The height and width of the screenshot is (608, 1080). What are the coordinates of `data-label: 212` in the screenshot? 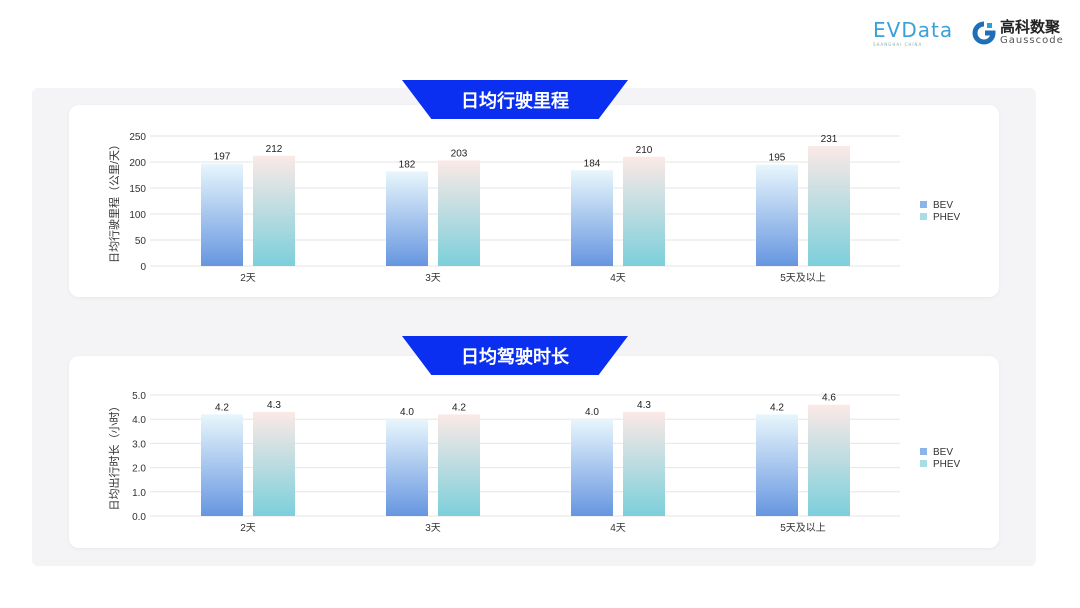 It's located at (274, 149).